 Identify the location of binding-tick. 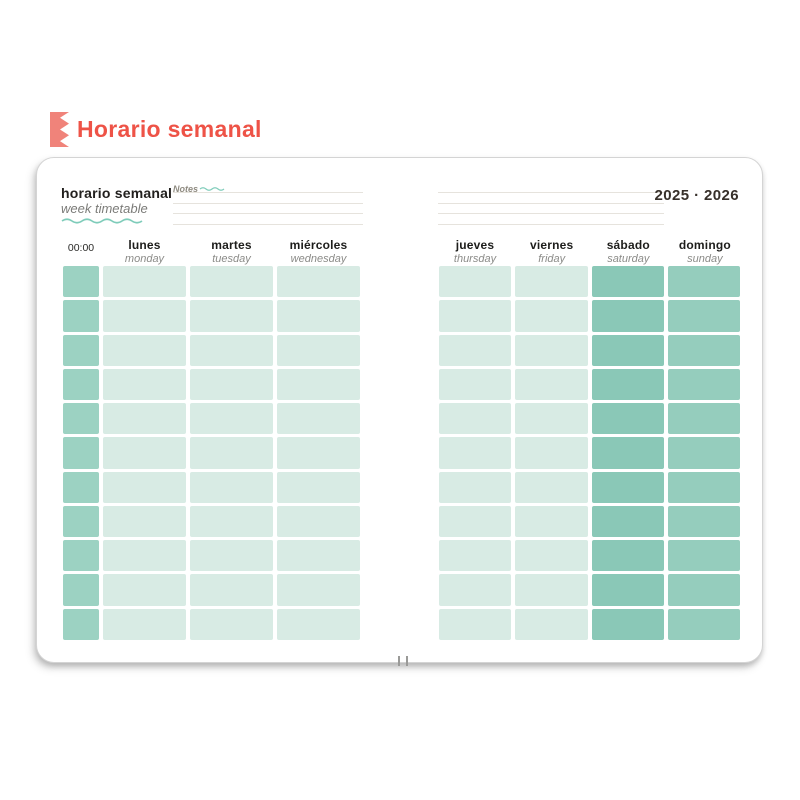
(407, 661).